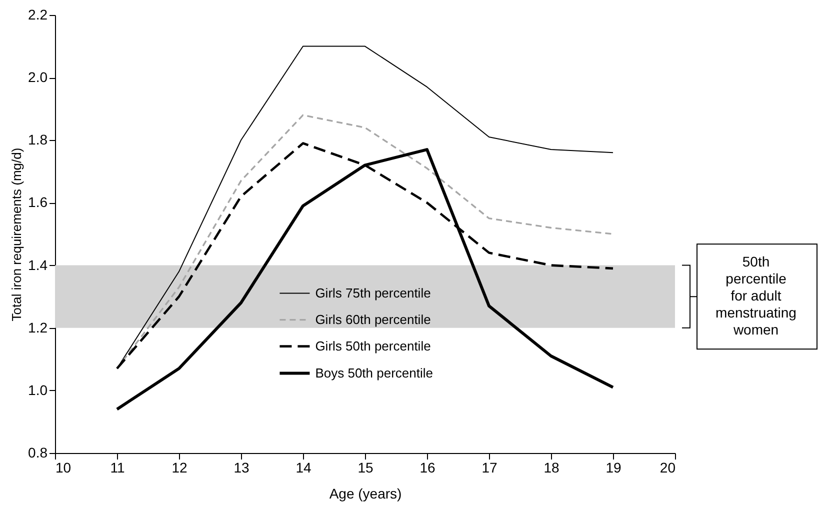 The width and height of the screenshot is (827, 528). Describe the element at coordinates (304, 468) in the screenshot. I see `x-tick-label: 14` at that location.